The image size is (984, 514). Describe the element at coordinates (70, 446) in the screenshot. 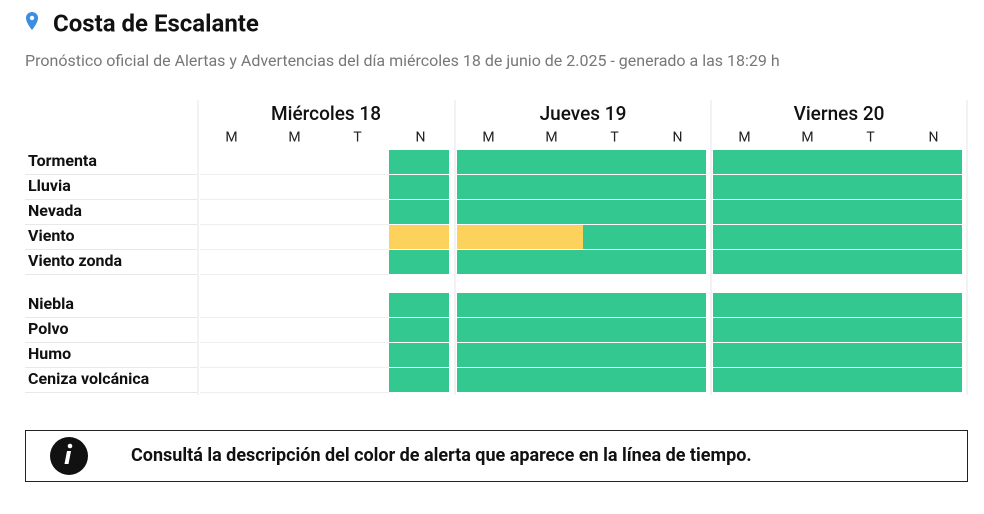

I see `info-icon-dot` at that location.